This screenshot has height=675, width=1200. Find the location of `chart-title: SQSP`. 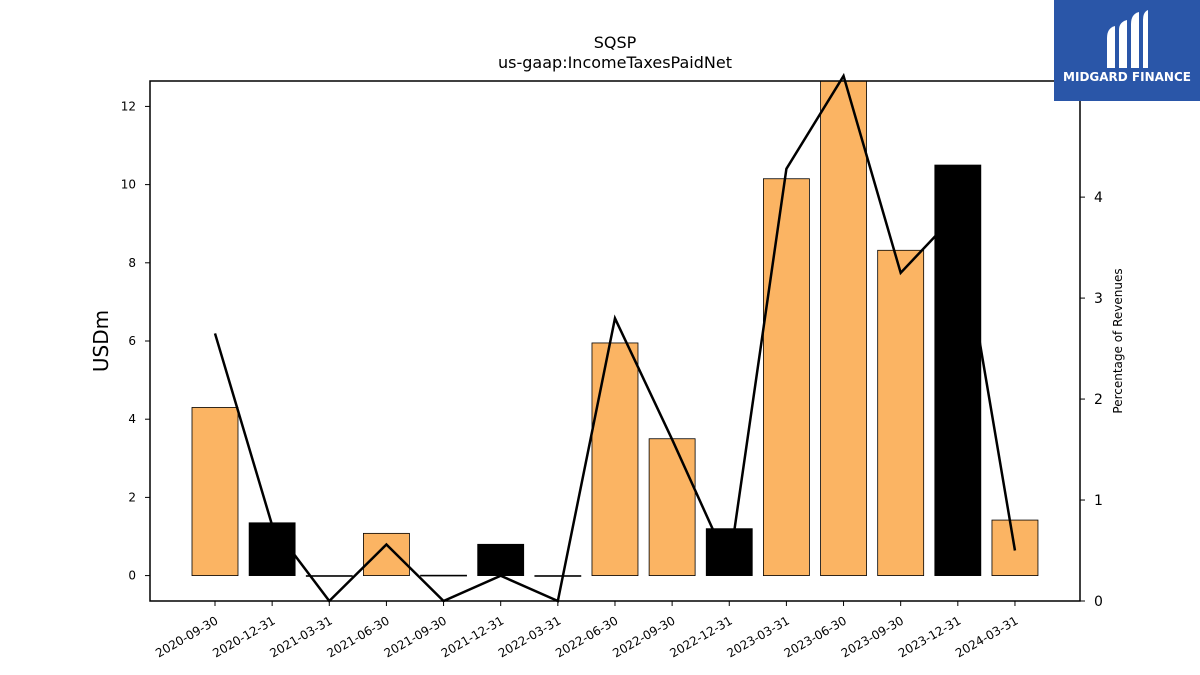

chart-title: SQSP is located at coordinates (615, 42).